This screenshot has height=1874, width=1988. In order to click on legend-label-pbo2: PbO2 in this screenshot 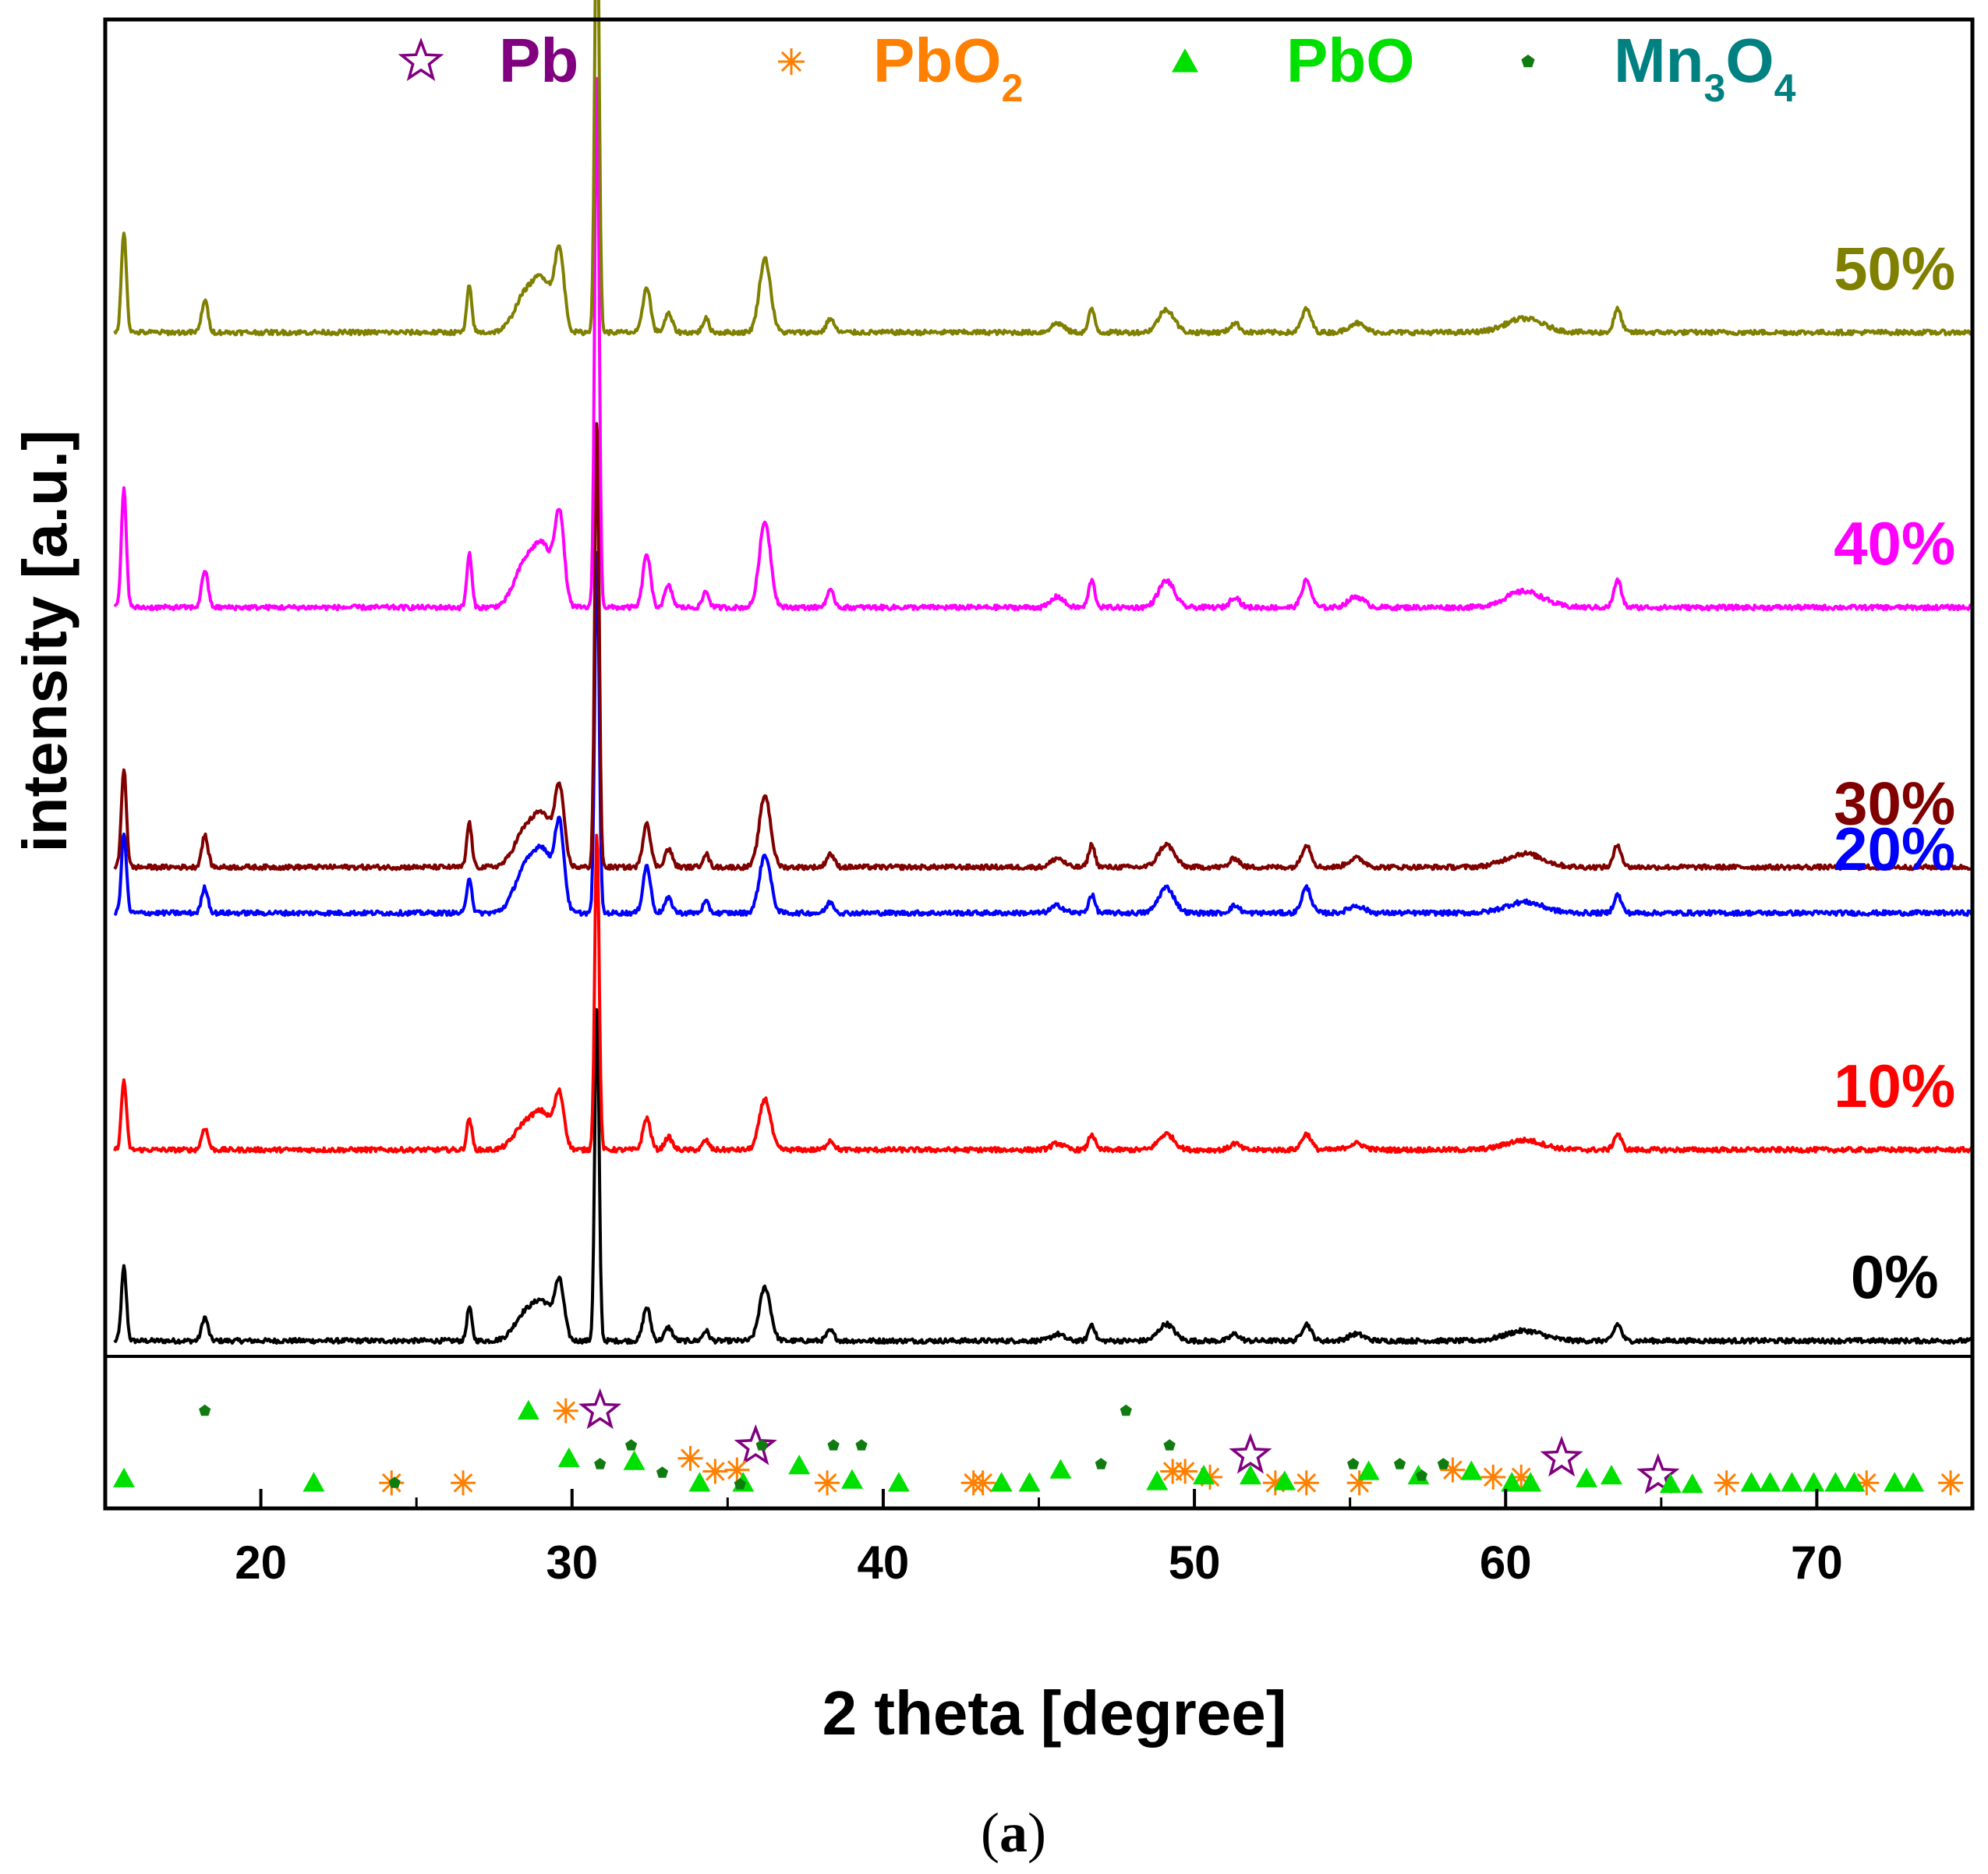, I will do `click(948, 68)`.